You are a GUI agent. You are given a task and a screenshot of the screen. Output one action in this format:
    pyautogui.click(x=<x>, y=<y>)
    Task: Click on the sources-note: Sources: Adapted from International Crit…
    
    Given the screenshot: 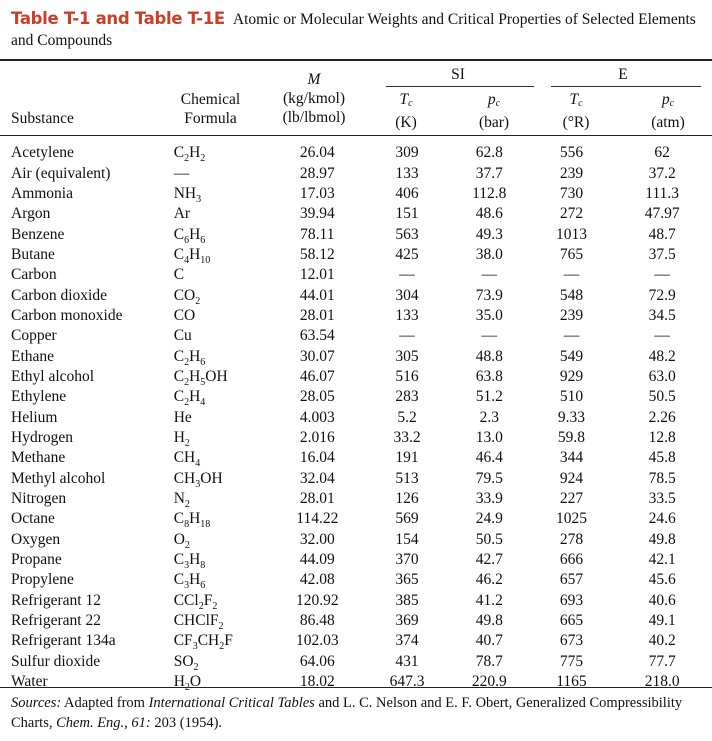 What is the action you would take?
    pyautogui.click(x=356, y=713)
    